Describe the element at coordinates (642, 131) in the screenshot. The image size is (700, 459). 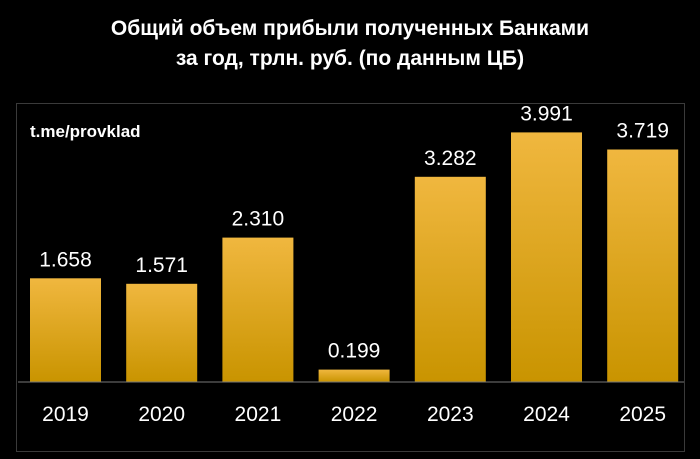
I see `value-label-2025: 3.719` at that location.